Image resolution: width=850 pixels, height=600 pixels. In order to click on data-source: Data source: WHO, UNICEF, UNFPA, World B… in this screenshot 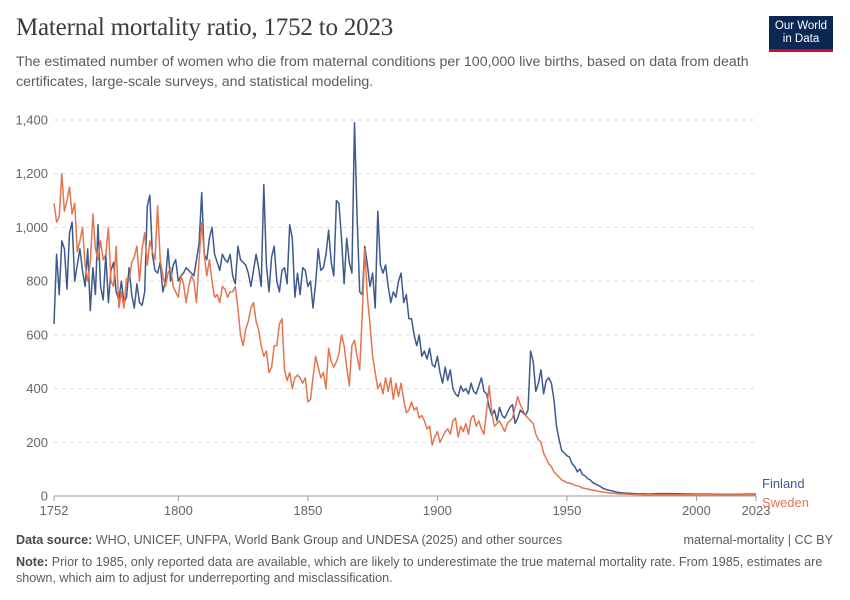, I will do `click(289, 540)`.